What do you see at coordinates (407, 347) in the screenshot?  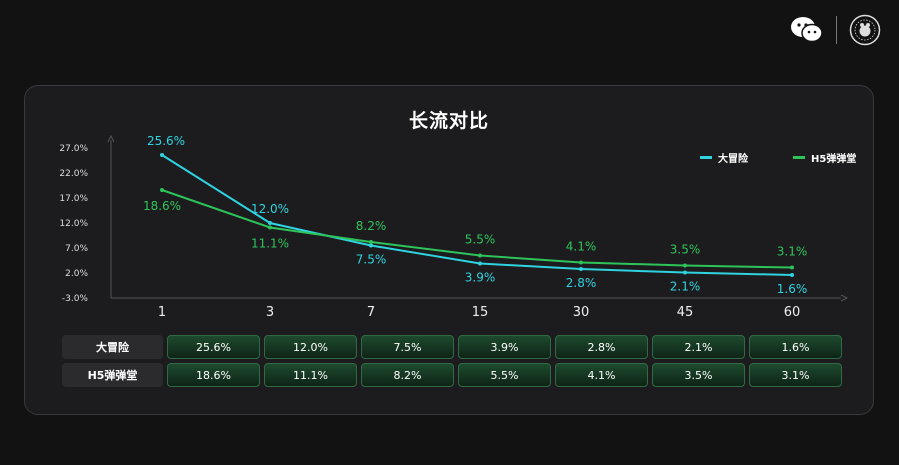 I see `table-cell: 7.5%` at bounding box center [407, 347].